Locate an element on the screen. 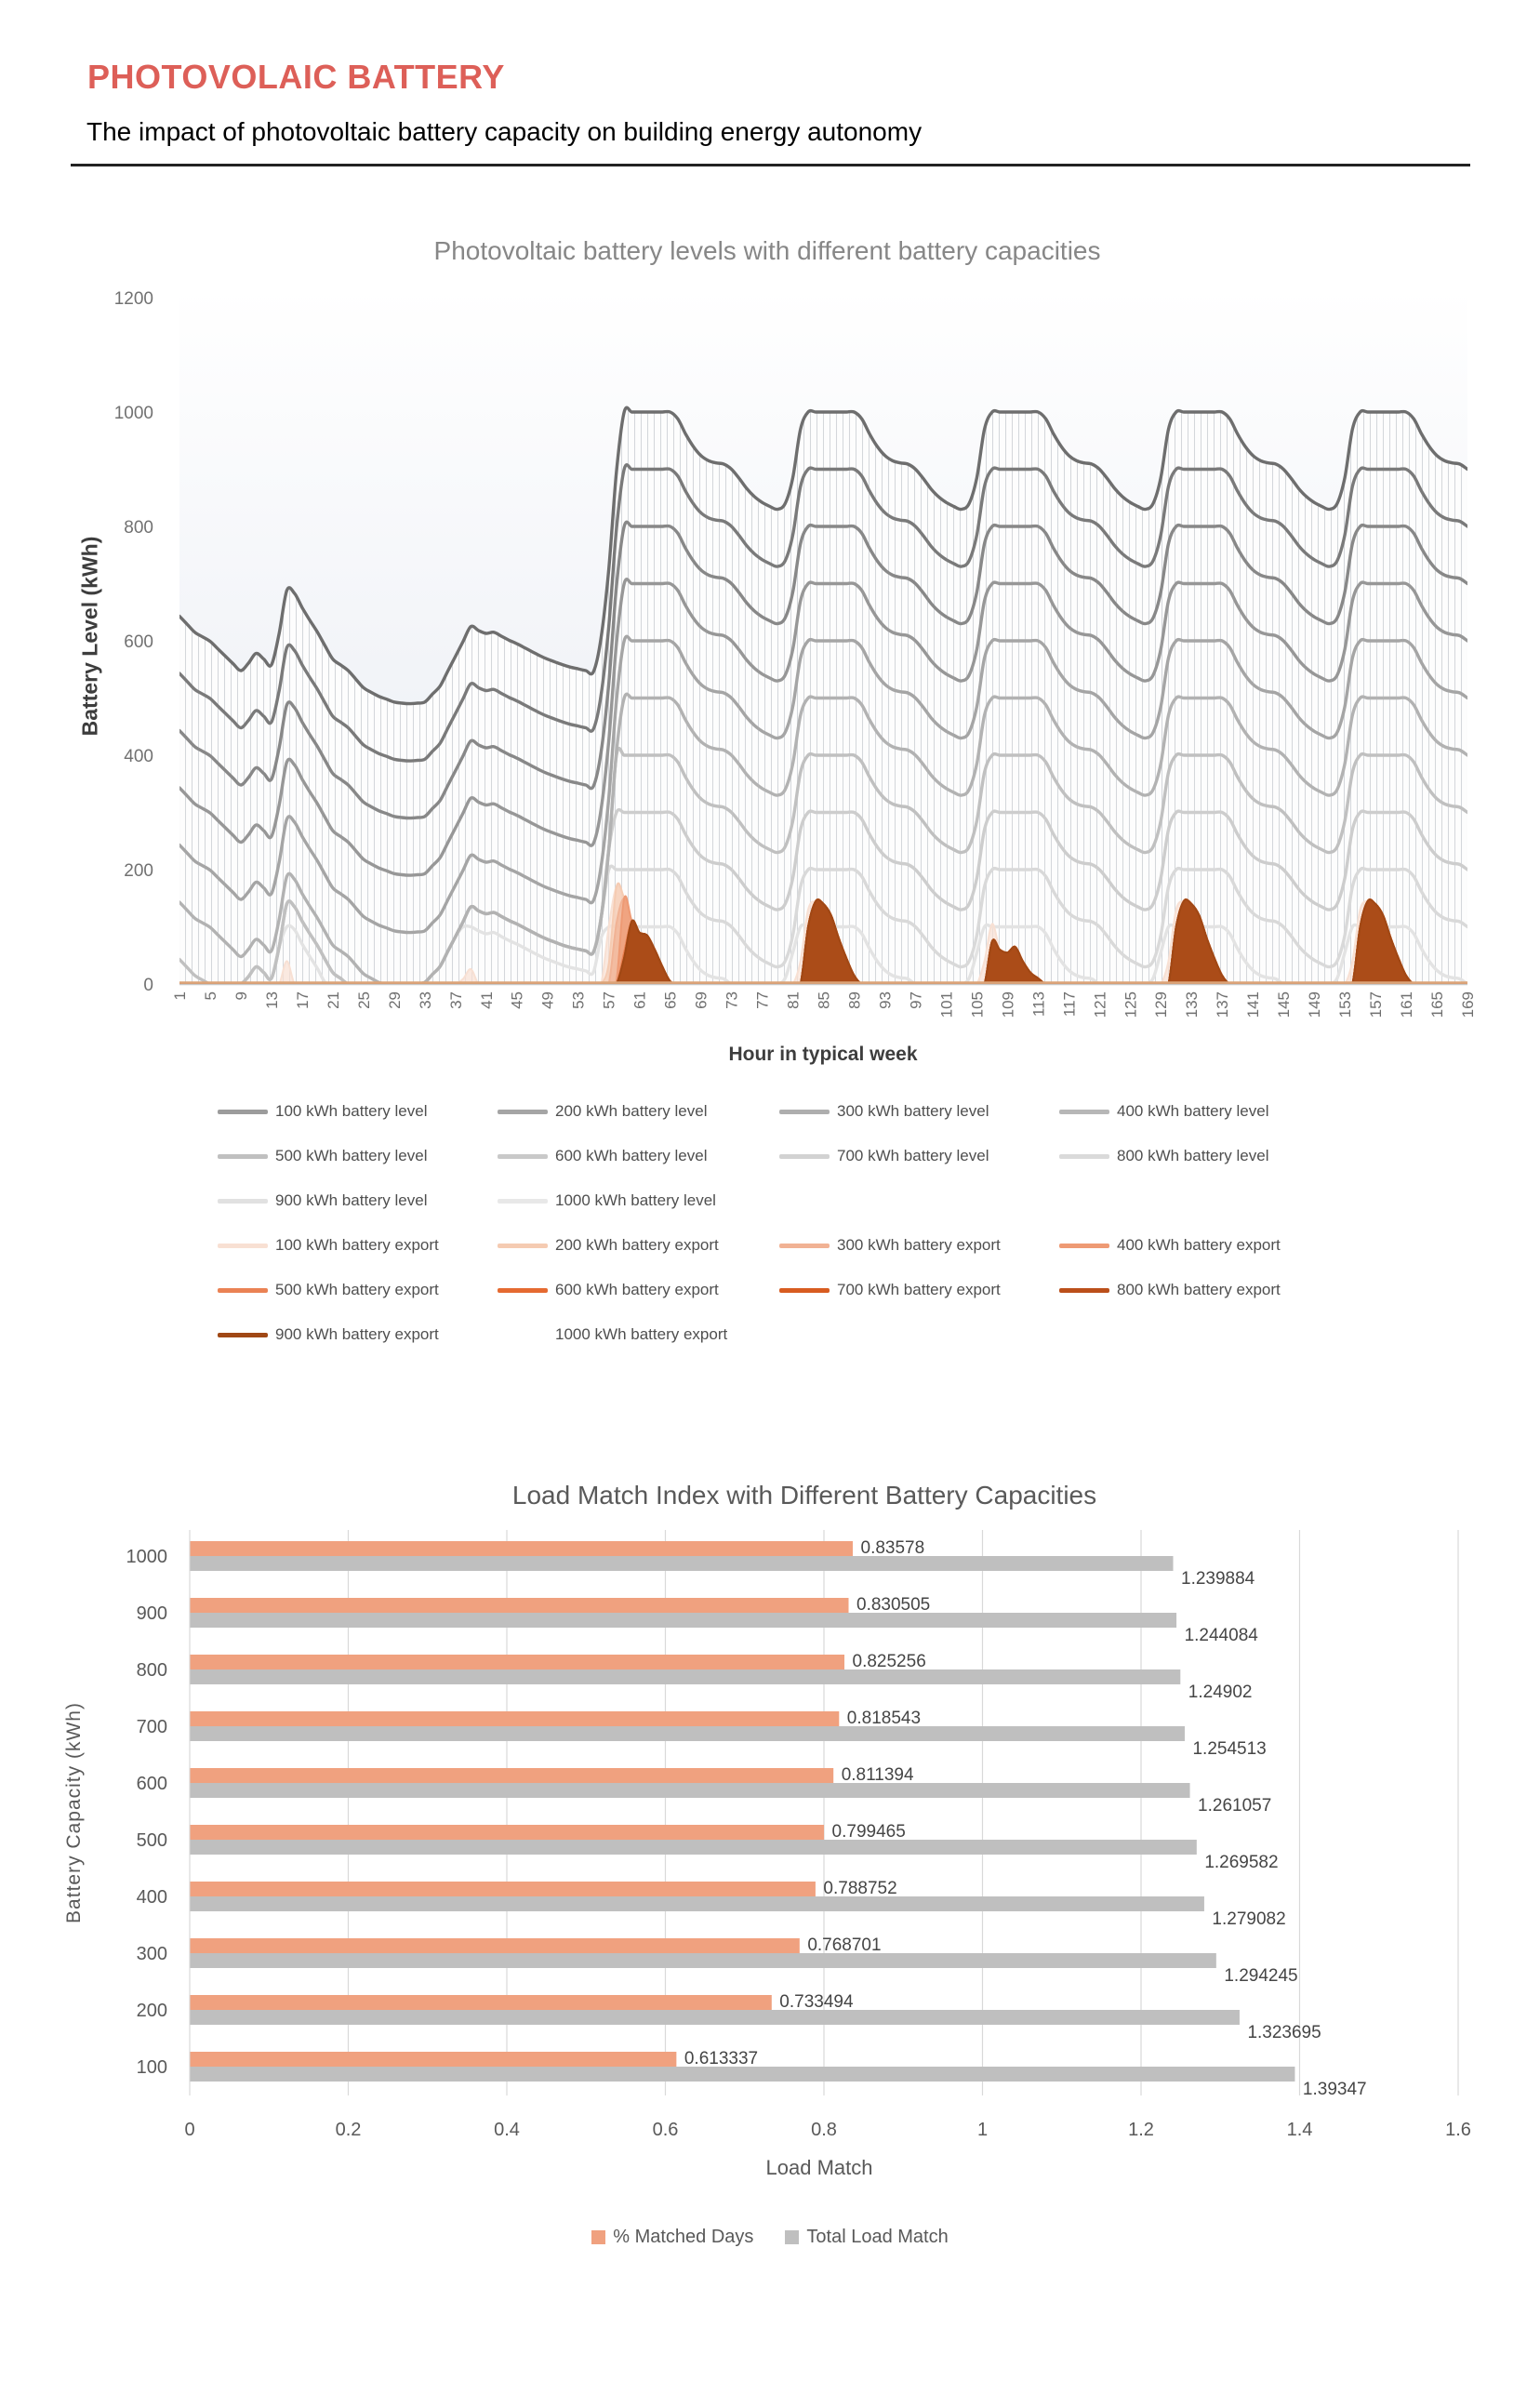 The height and width of the screenshot is (2381, 1540). x-tick: 149 is located at coordinates (1314, 1005).